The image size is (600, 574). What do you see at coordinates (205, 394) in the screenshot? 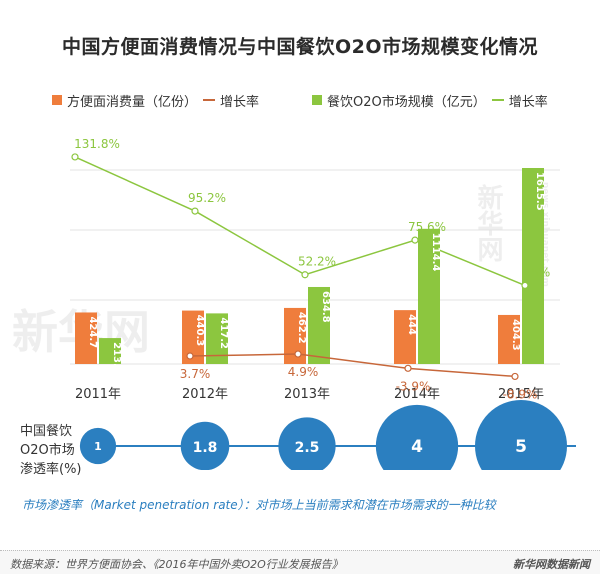
I see `x-tick-label-1: 2012年` at bounding box center [205, 394].